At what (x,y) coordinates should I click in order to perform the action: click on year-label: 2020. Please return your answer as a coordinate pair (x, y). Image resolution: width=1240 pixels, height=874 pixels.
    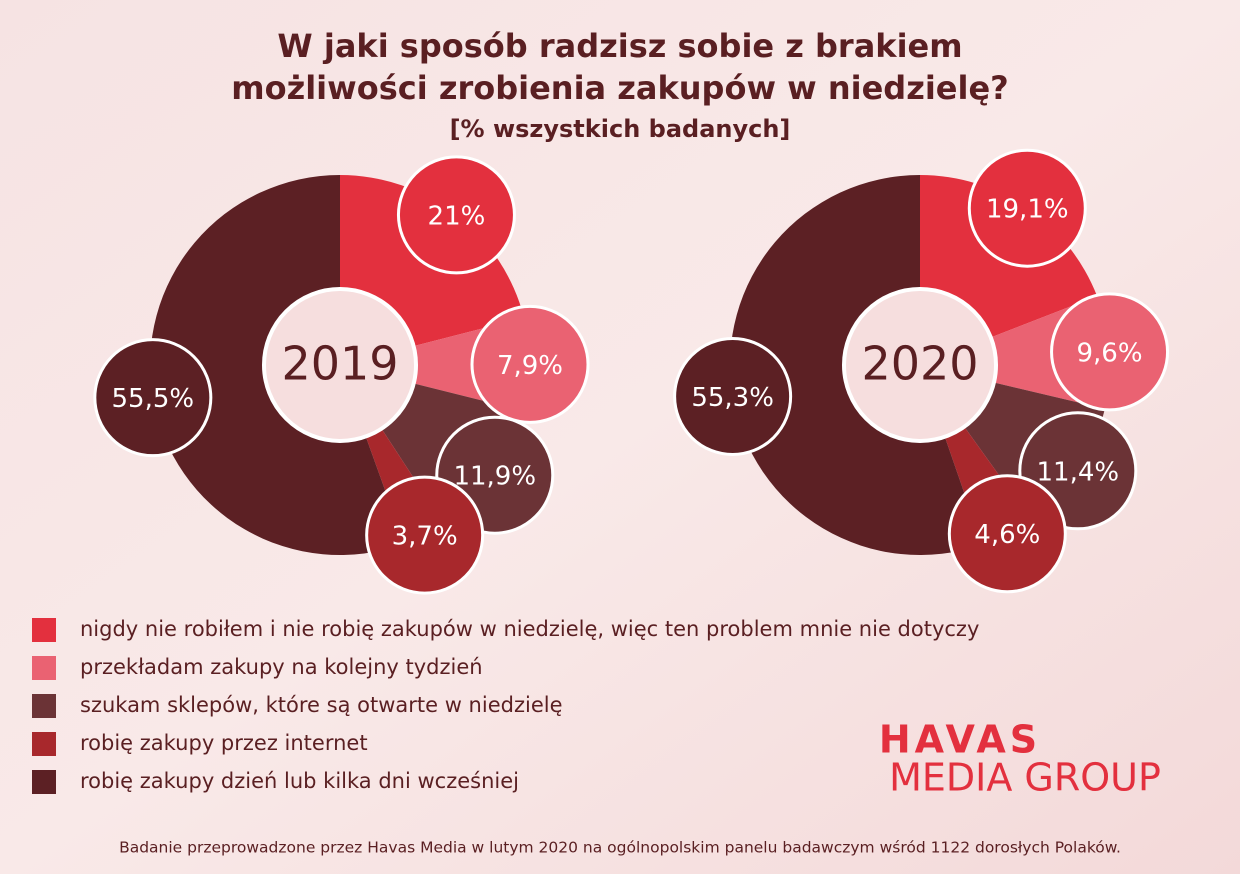
    Looking at the image, I should click on (919, 364).